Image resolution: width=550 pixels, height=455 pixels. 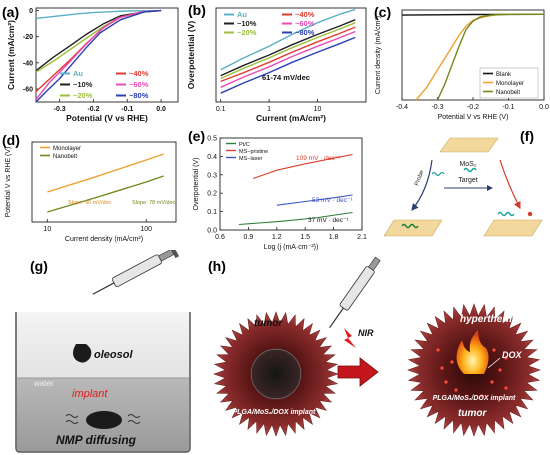 I want to click on x-tick-label: 0.0, so click(x=544, y=107).